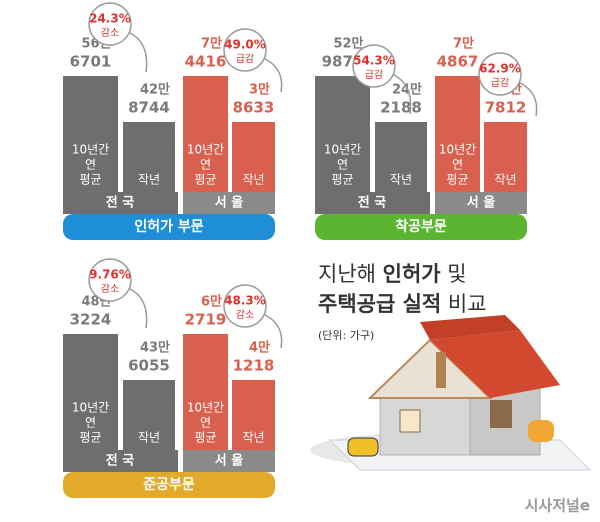  Describe the element at coordinates (245, 45) in the screenshot. I see `change-rate: 49.0%` at that location.